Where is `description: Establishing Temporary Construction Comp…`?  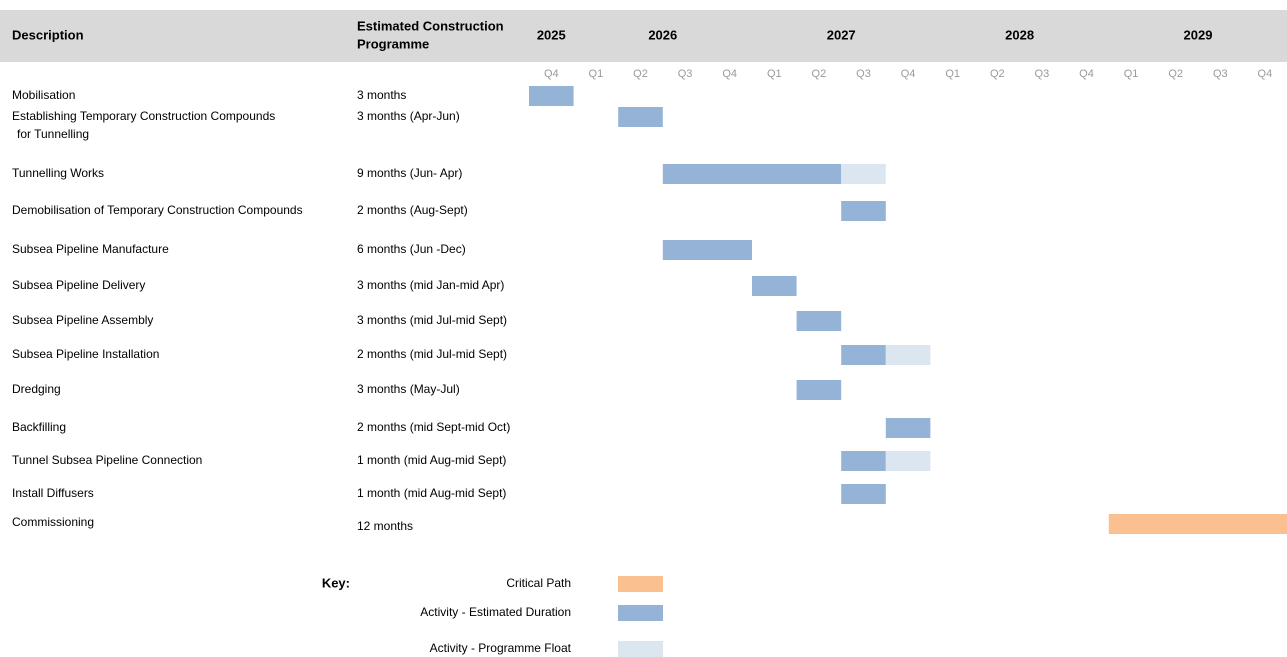 description: Establishing Temporary Construction Comp… is located at coordinates (143, 116).